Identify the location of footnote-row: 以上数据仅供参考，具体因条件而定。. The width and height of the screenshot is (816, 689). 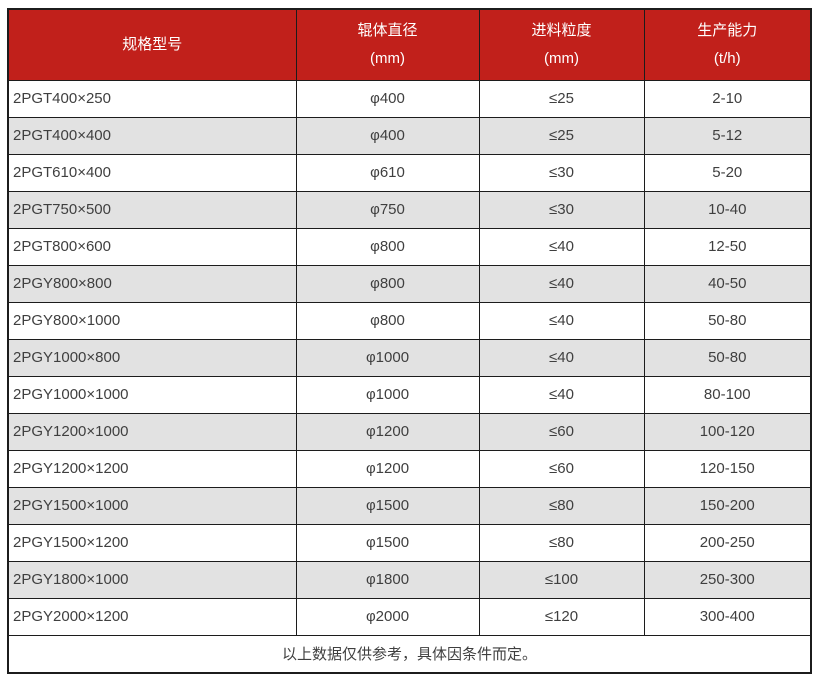
(409, 654).